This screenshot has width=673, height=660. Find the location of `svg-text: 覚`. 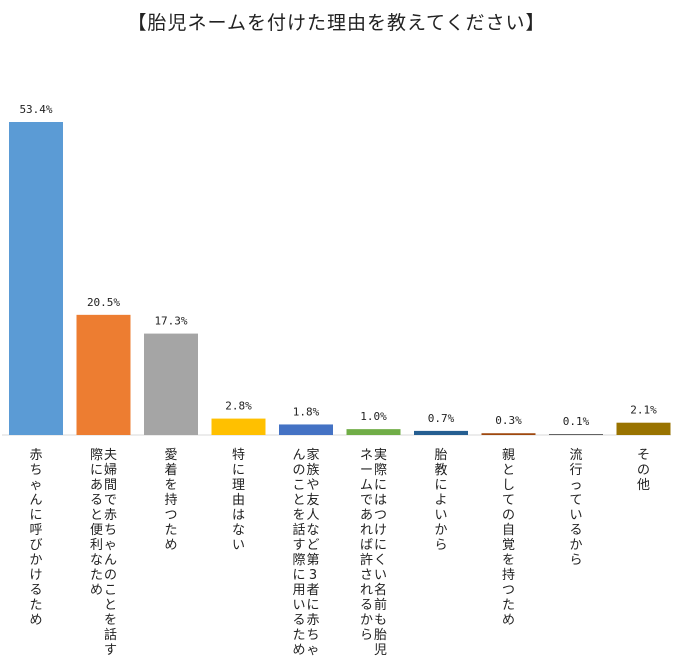

svg-text: 覚 is located at coordinates (508, 545).